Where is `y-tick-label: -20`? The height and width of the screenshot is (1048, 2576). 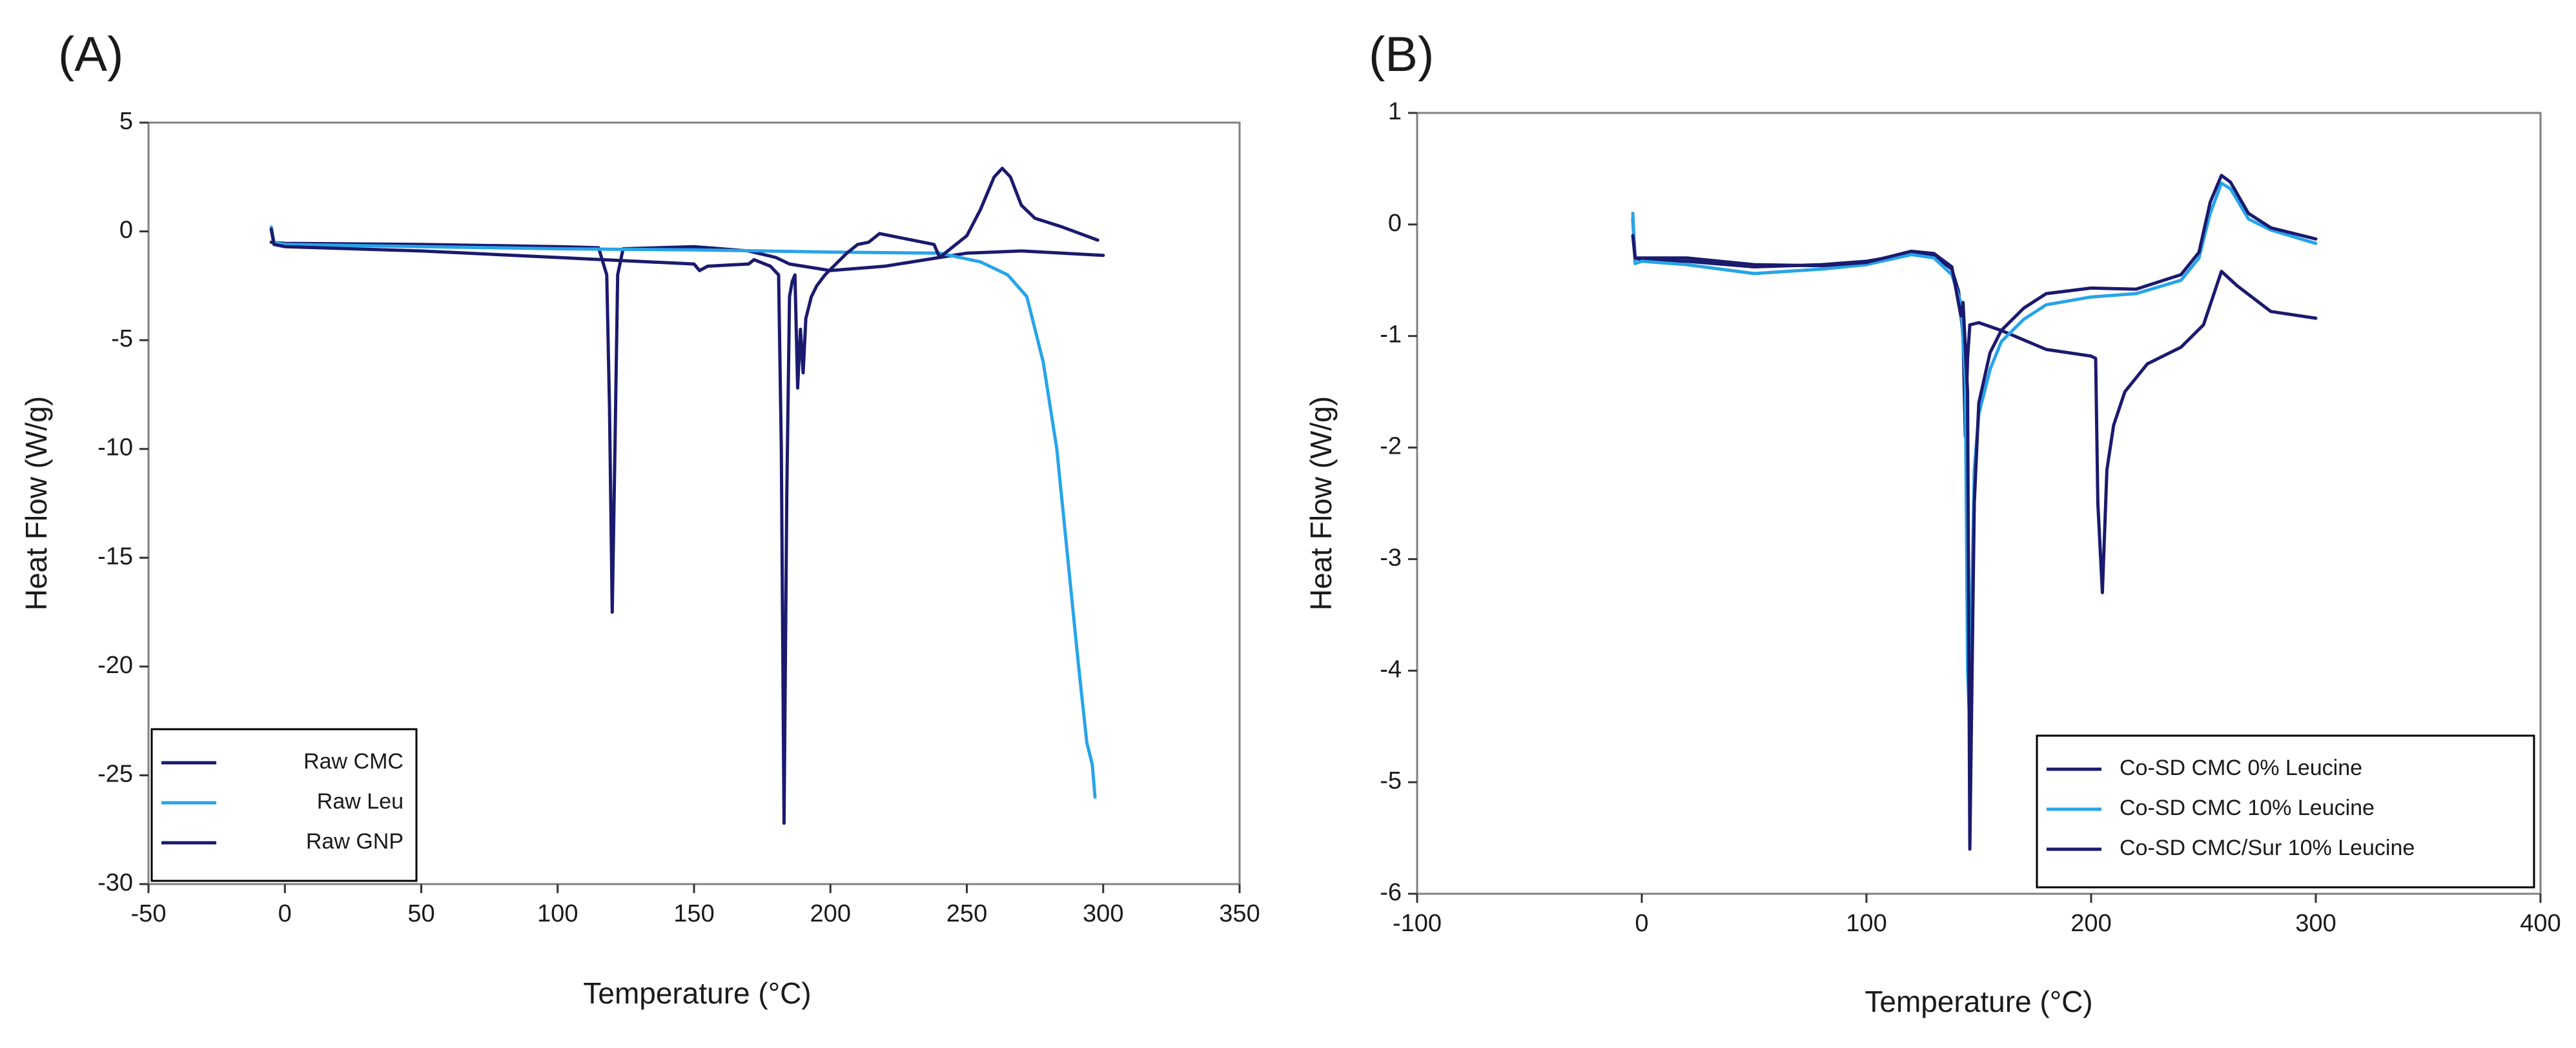
y-tick-label: -20 is located at coordinates (115, 665).